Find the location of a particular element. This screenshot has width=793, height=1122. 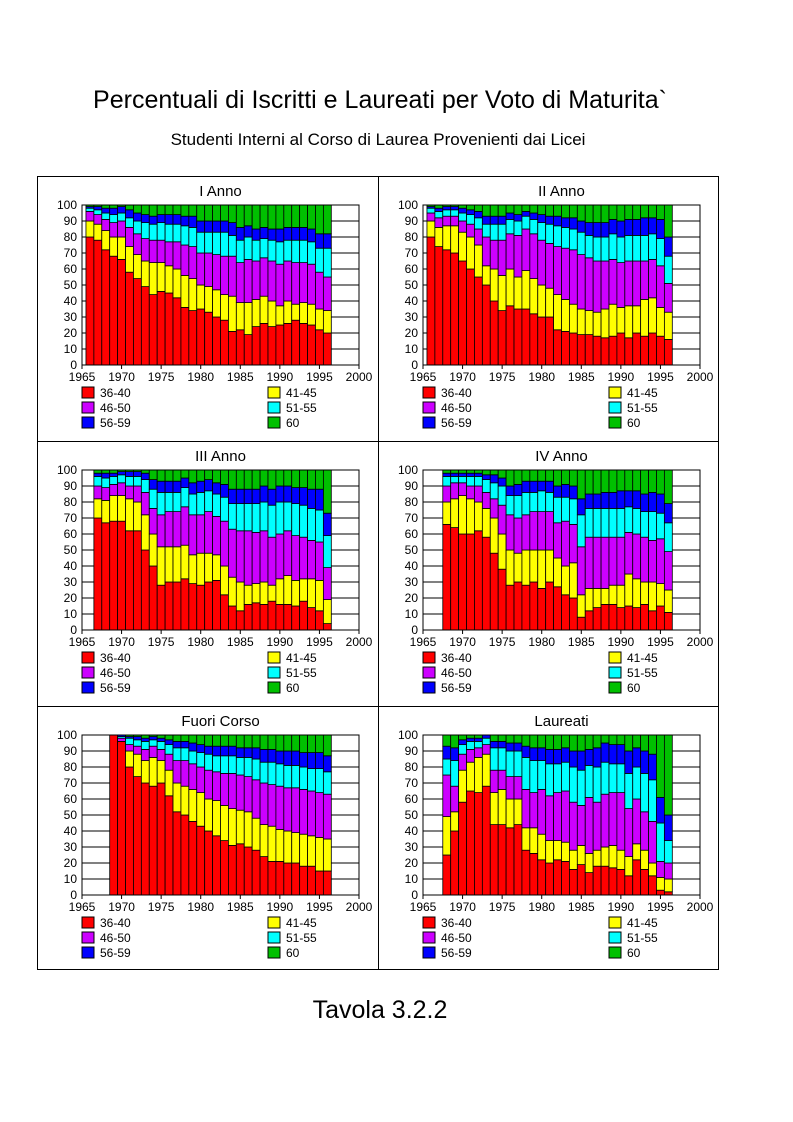

legend-label: 46-50 is located at coordinates (115, 408).